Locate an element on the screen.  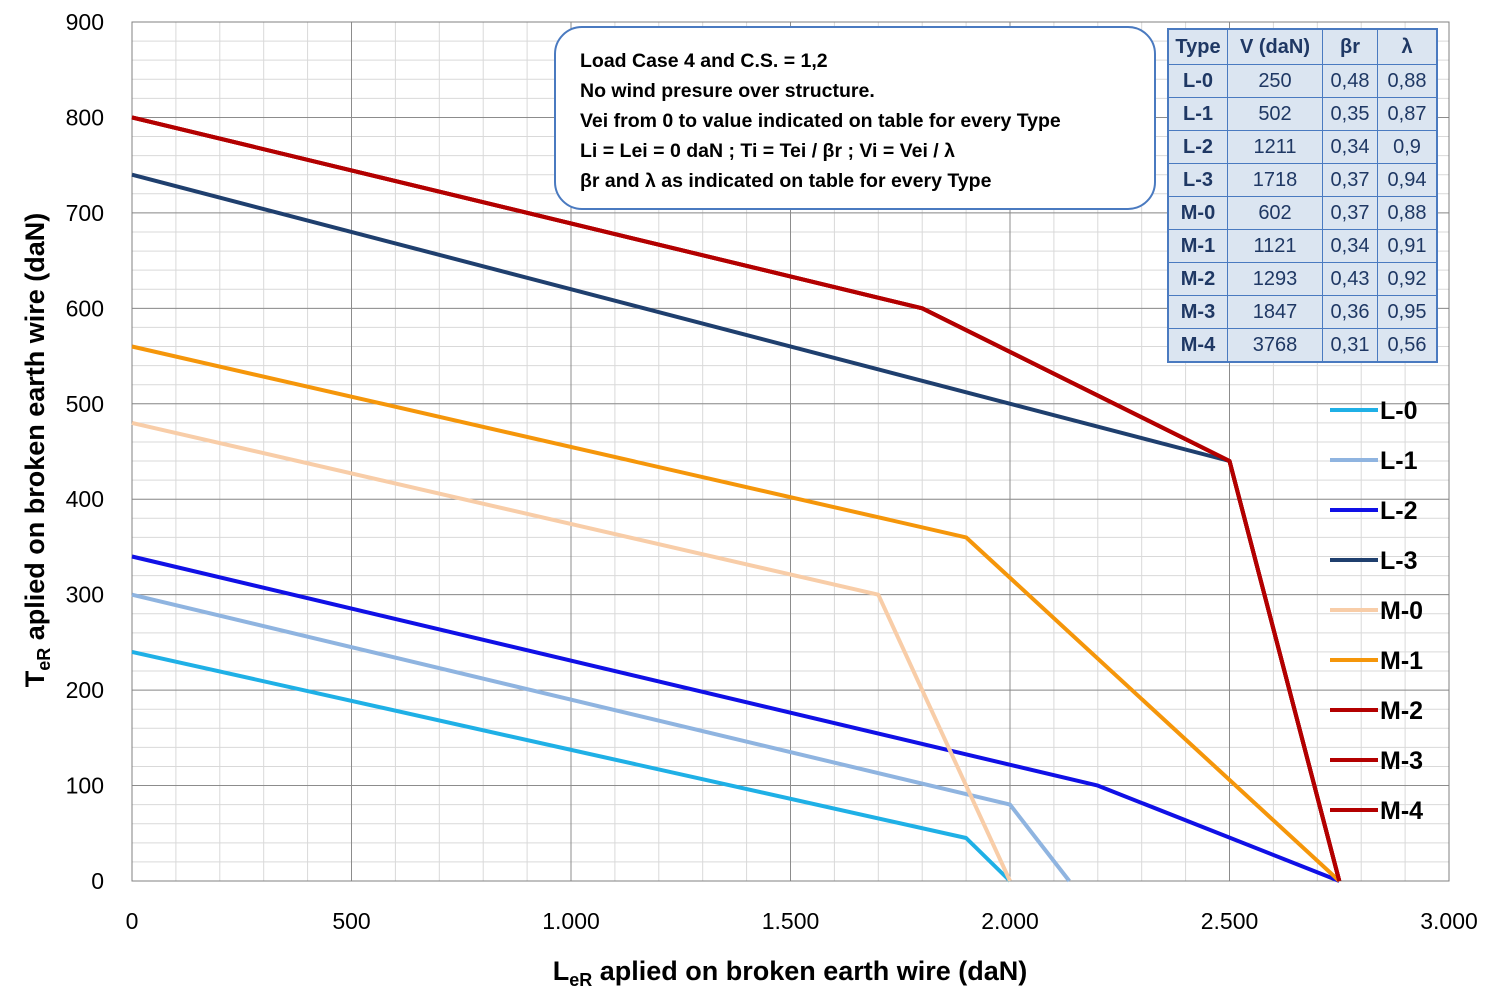
y-tick-label: 300 is located at coordinates (85, 595).